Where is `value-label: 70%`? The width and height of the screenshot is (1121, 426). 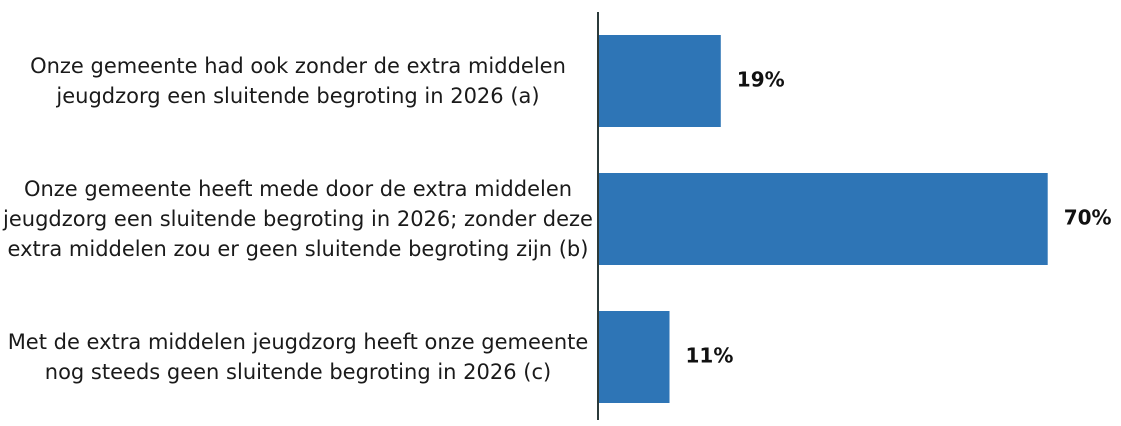
value-label: 70% is located at coordinates (1088, 218).